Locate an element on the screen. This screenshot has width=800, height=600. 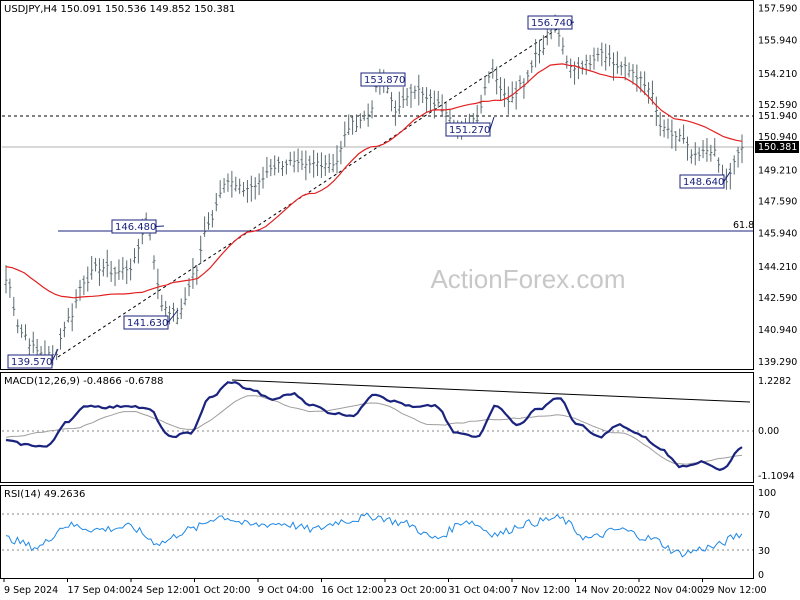
main-y-tick: 145.940 is located at coordinates (777, 233).